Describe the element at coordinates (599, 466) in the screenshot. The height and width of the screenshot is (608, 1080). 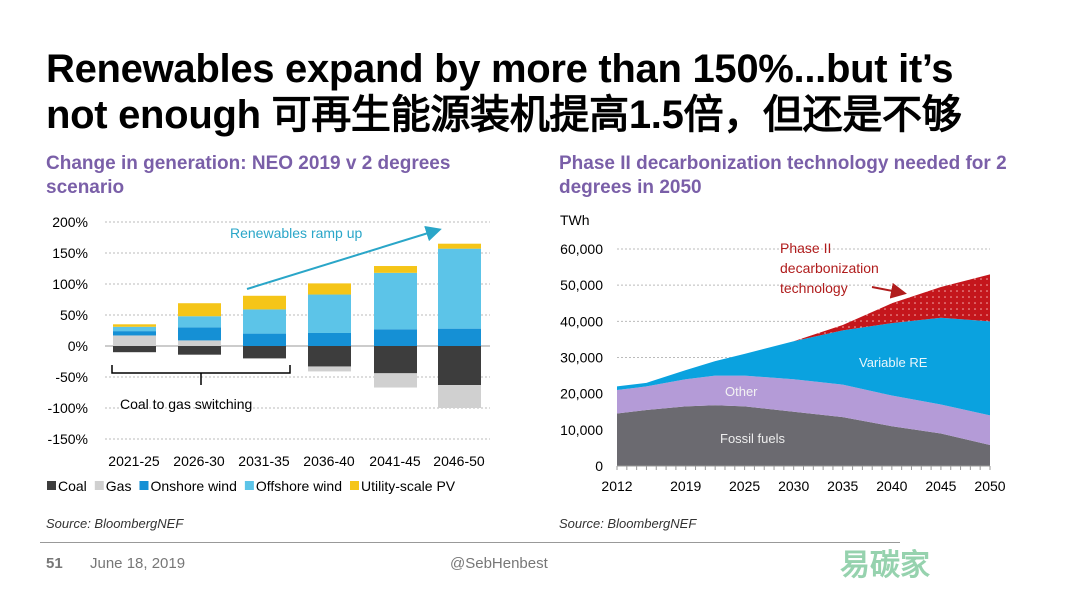
I see `y-tick-label: 0` at that location.